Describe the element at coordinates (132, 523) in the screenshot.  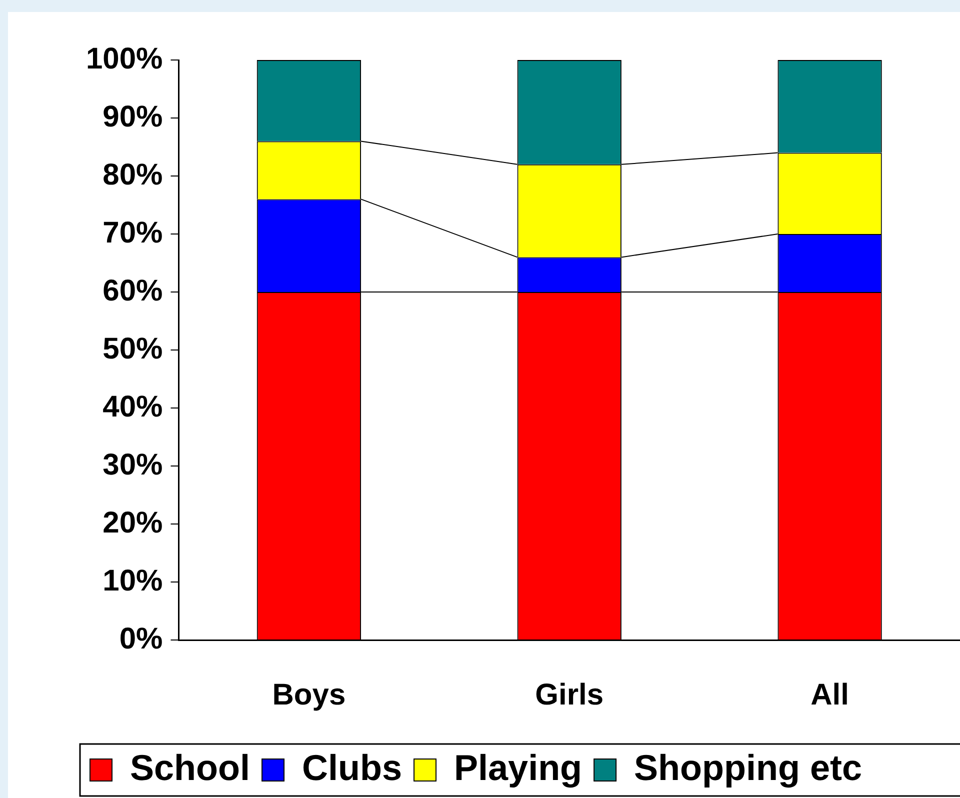
I see `y-tick-label: 20%` at that location.